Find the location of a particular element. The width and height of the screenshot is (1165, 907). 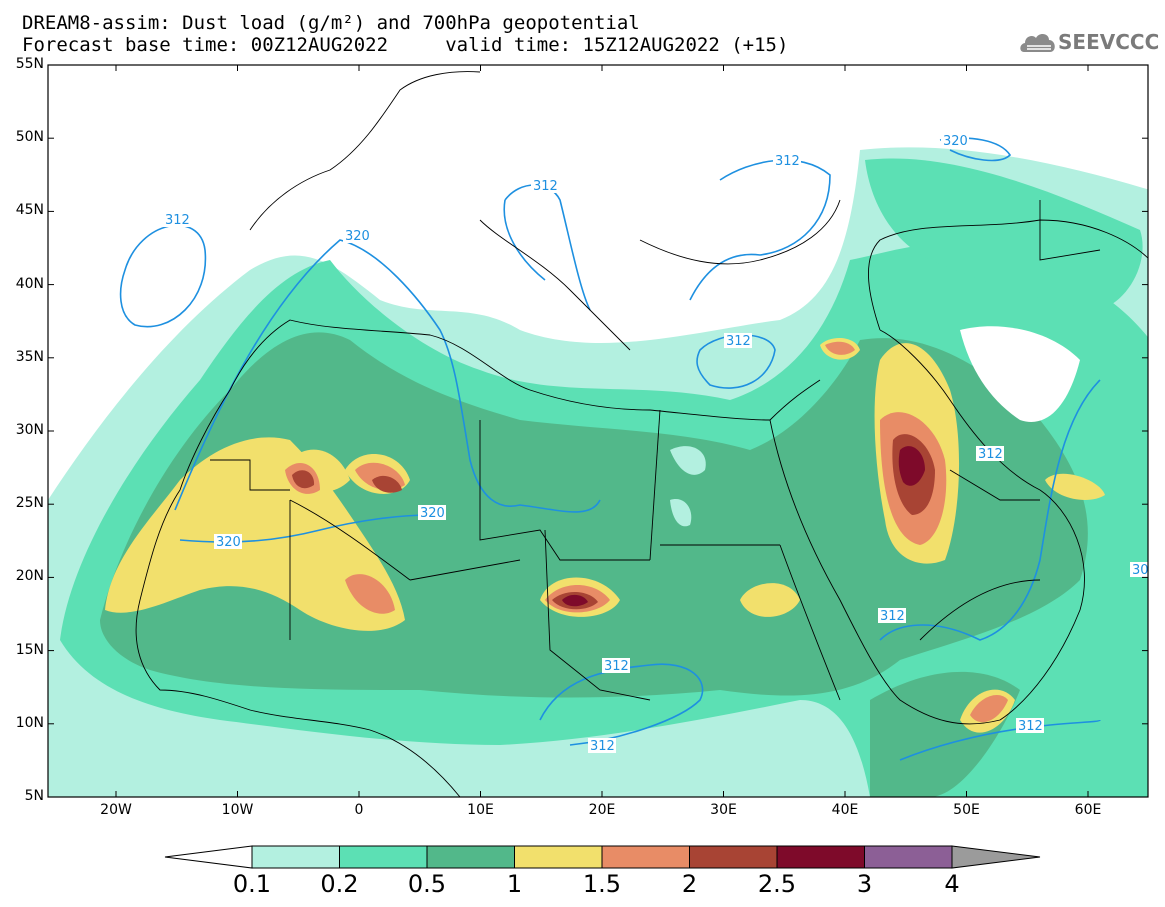

colorbar-label: 3 is located at coordinates (864, 884).